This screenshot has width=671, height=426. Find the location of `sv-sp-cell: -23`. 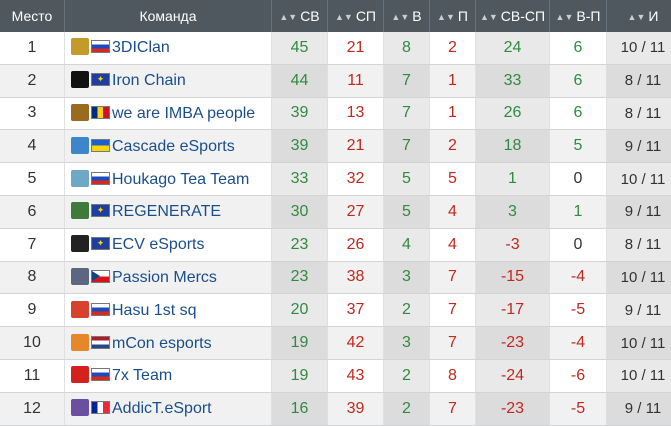

sv-sp-cell: -23 is located at coordinates (513, 408).